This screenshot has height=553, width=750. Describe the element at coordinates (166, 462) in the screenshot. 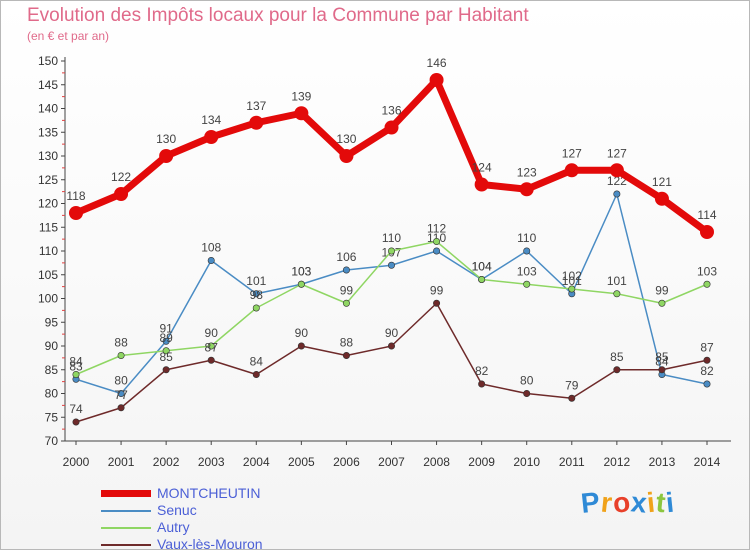

I see `x-tick-label: 2002` at that location.